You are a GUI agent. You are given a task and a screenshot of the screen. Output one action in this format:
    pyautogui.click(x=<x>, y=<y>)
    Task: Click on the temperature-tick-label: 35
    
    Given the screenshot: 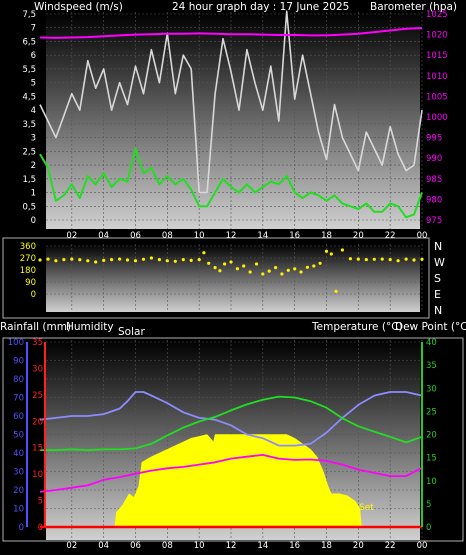 What is the action you would take?
    pyautogui.click(x=431, y=366)
    